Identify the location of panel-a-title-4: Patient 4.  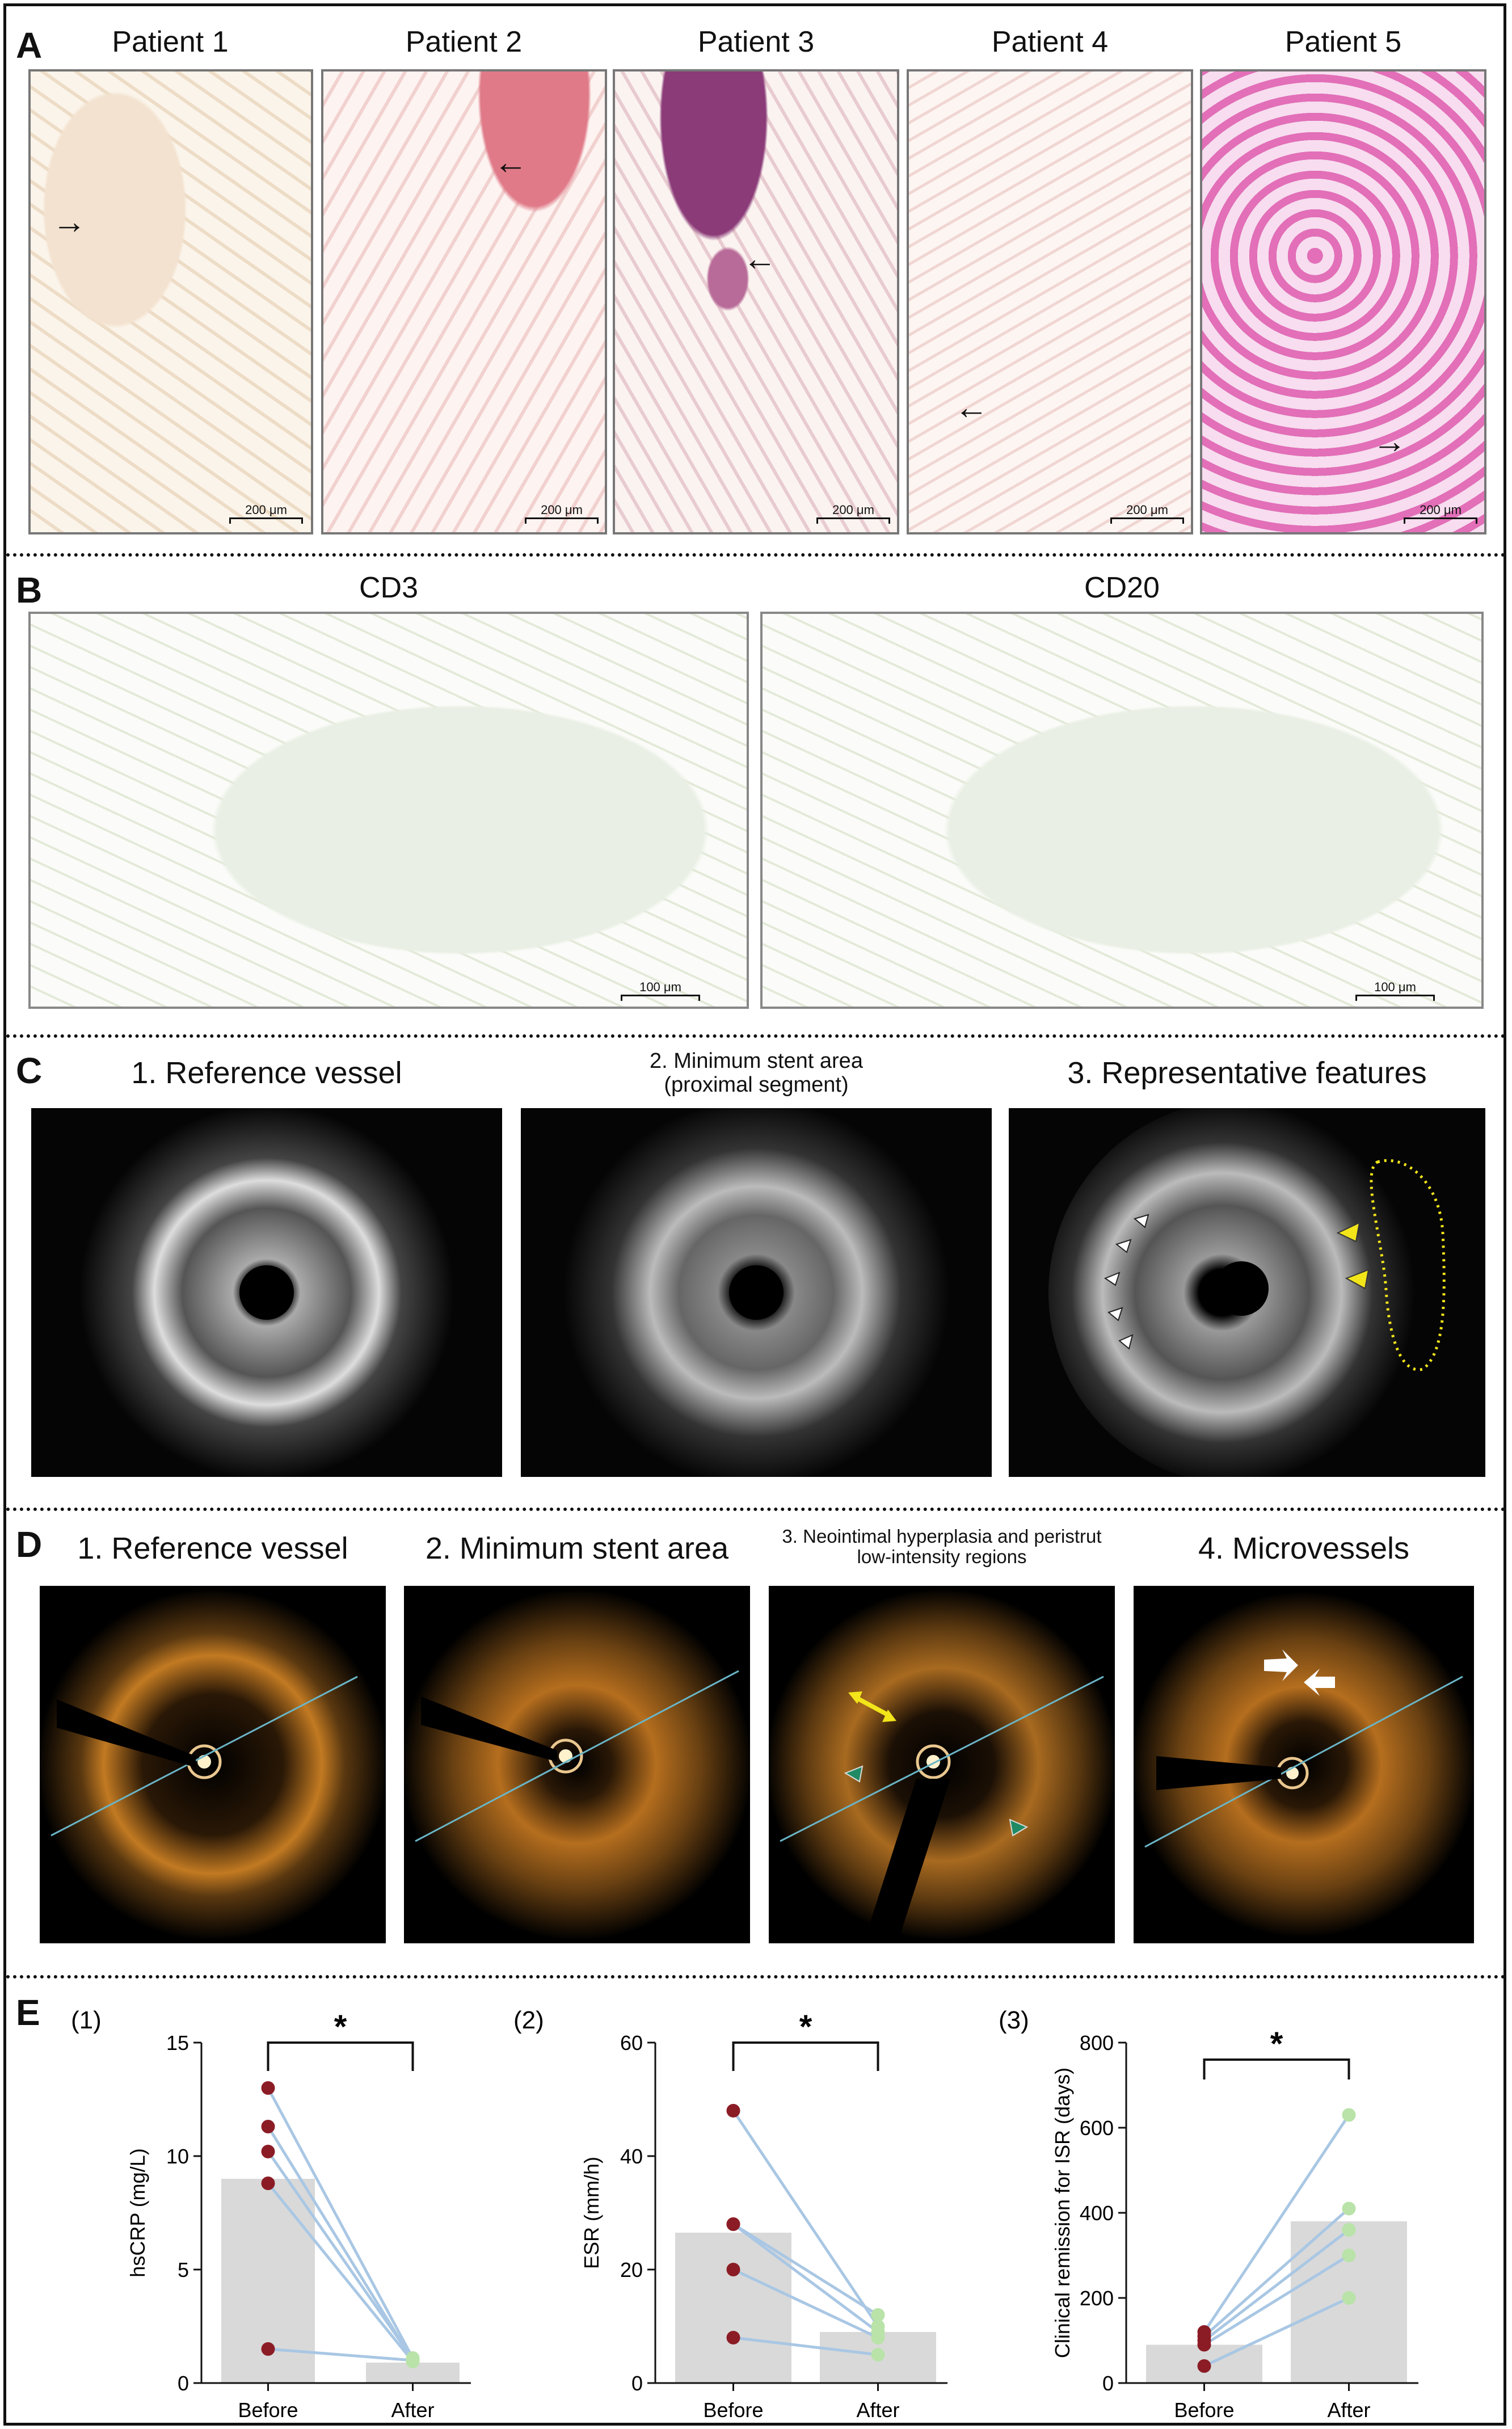
(1050, 42).